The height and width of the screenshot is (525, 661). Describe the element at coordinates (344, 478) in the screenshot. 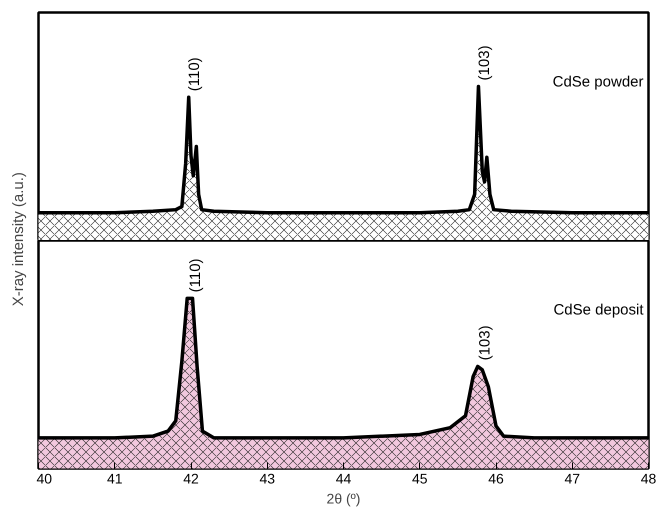

I see `x-tick-label: 44` at that location.